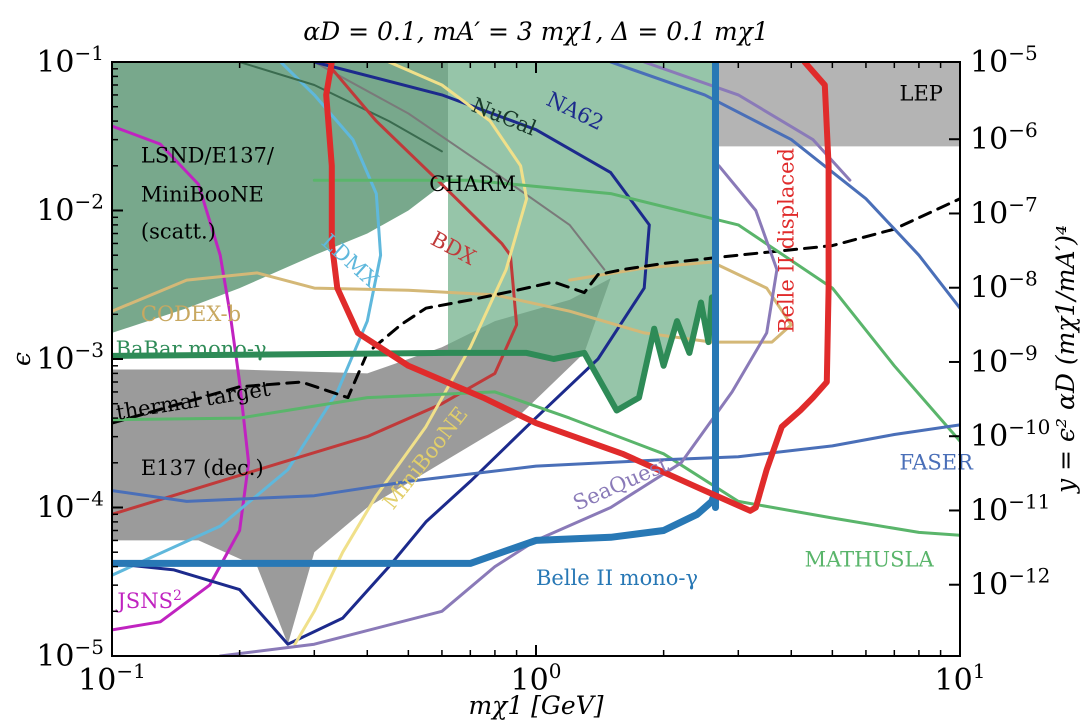 Image resolution: width=1088 pixels, height=720 pixels. Describe the element at coordinates (340, 107) in the screenshot. I see `series-nucal` at that location.